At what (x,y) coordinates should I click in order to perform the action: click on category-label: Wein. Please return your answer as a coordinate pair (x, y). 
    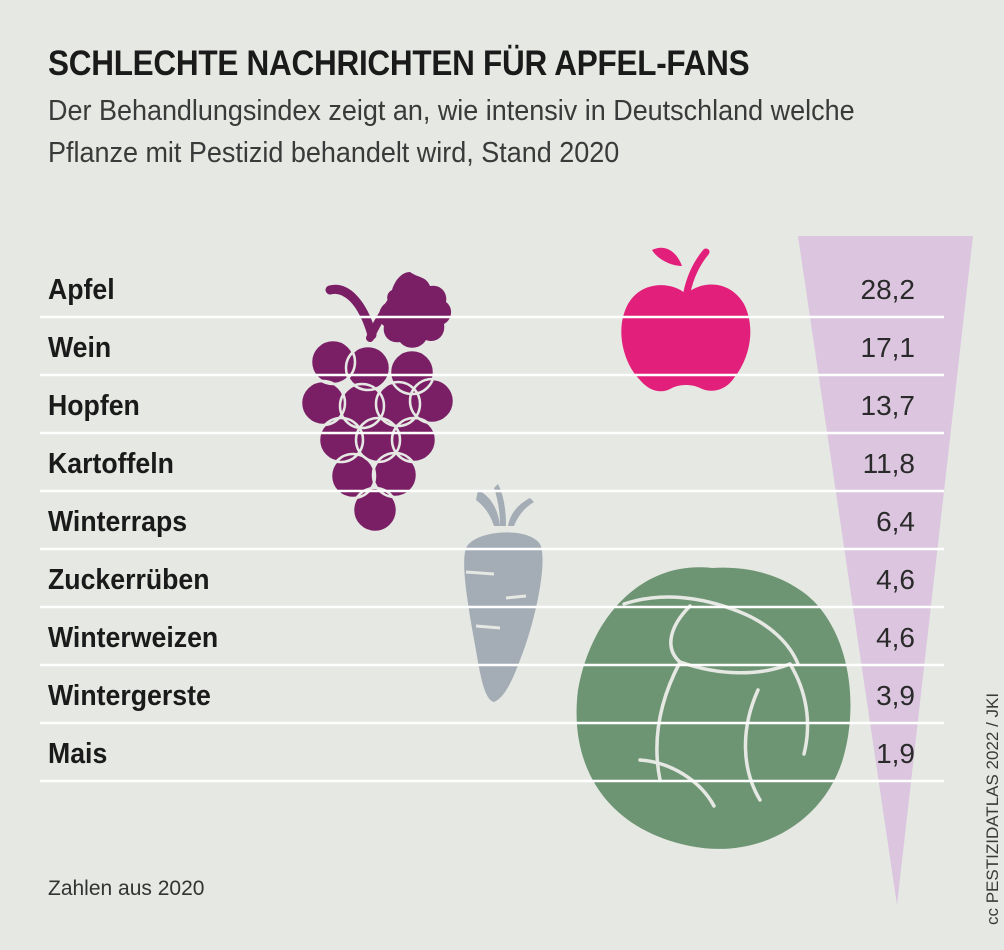
    Looking at the image, I should click on (79, 347).